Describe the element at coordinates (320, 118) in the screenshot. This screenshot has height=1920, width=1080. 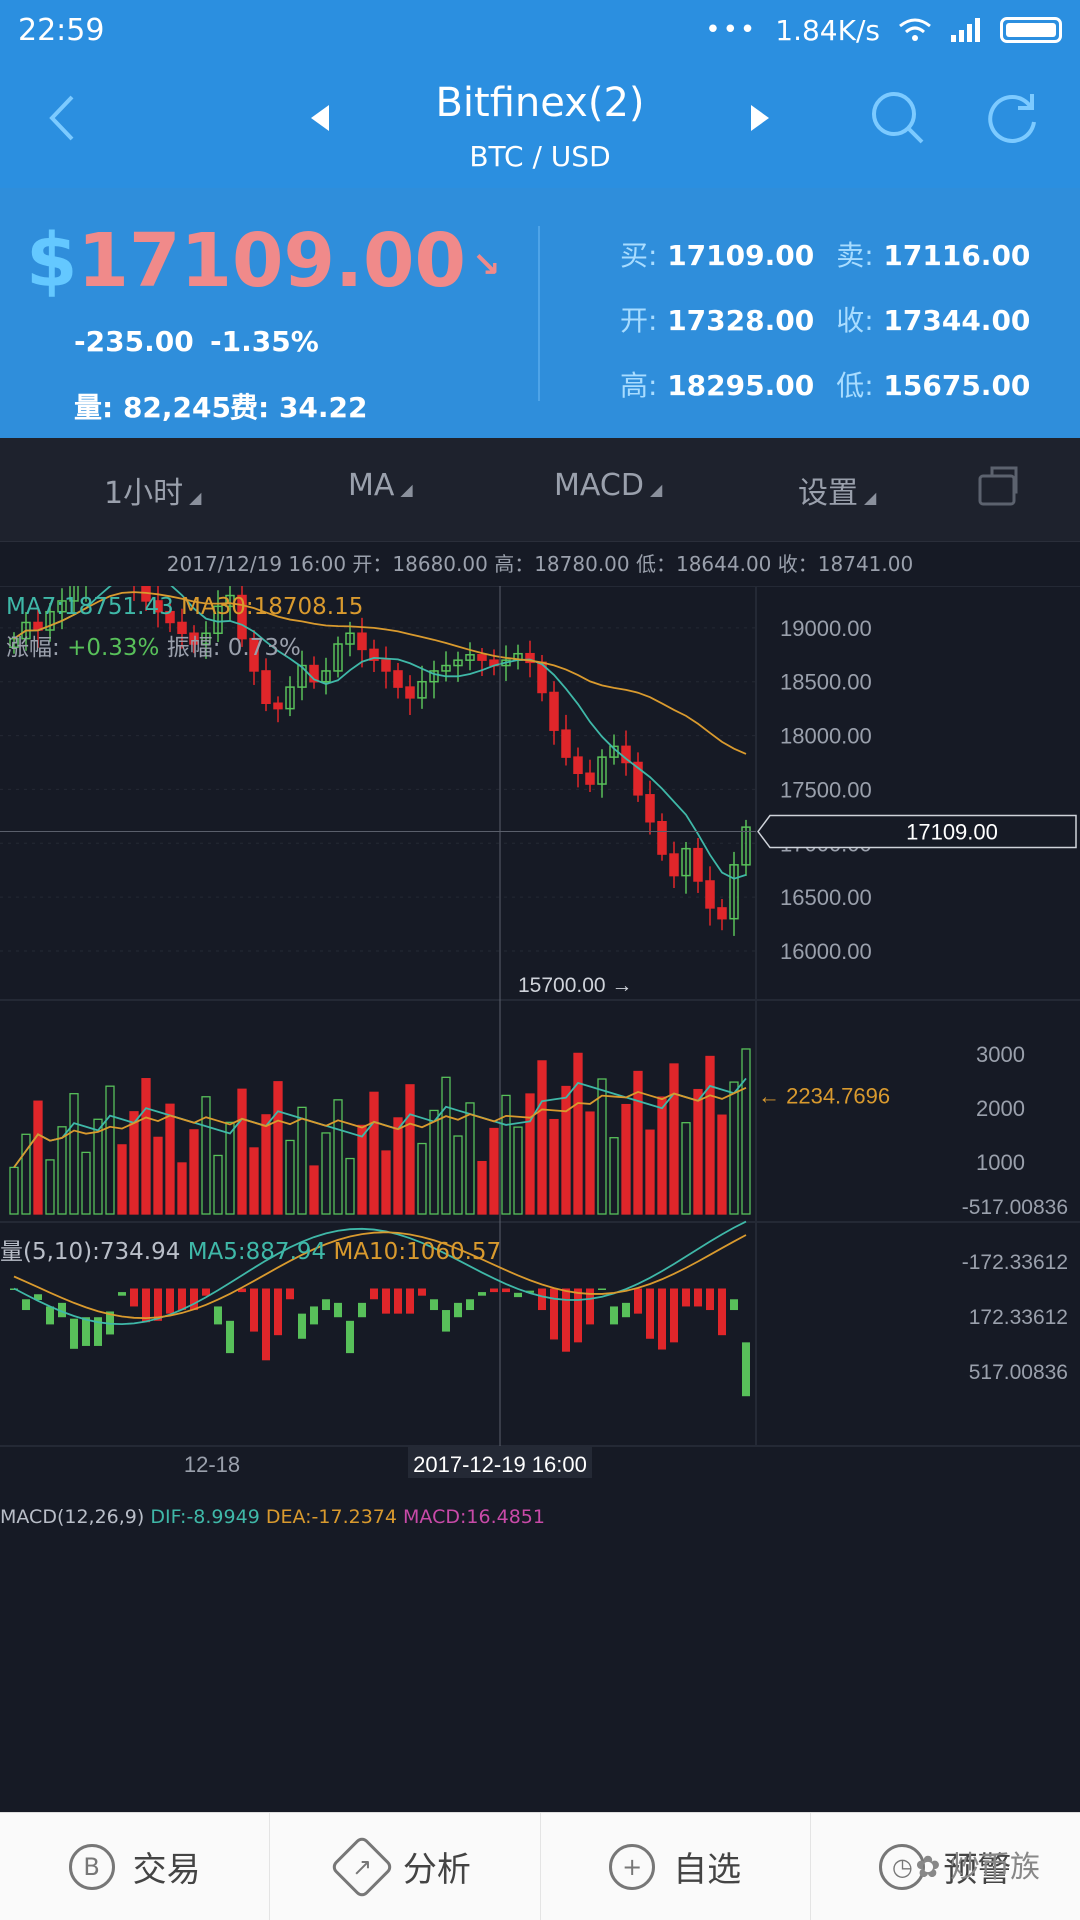
I see `prev-exchange-icon` at that location.